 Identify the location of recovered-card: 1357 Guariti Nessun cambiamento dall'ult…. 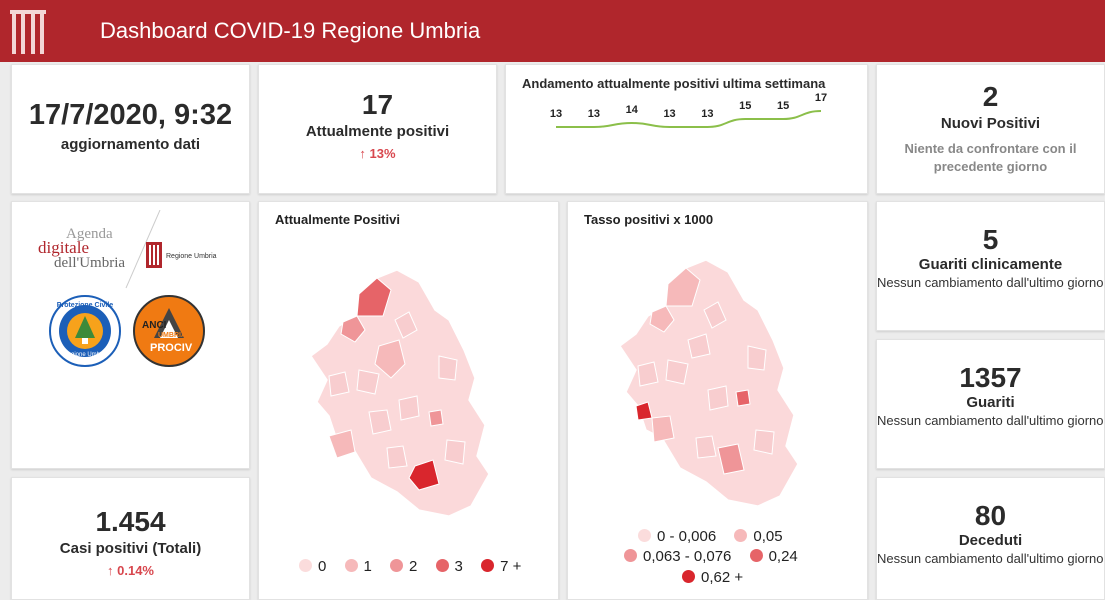
(990, 404).